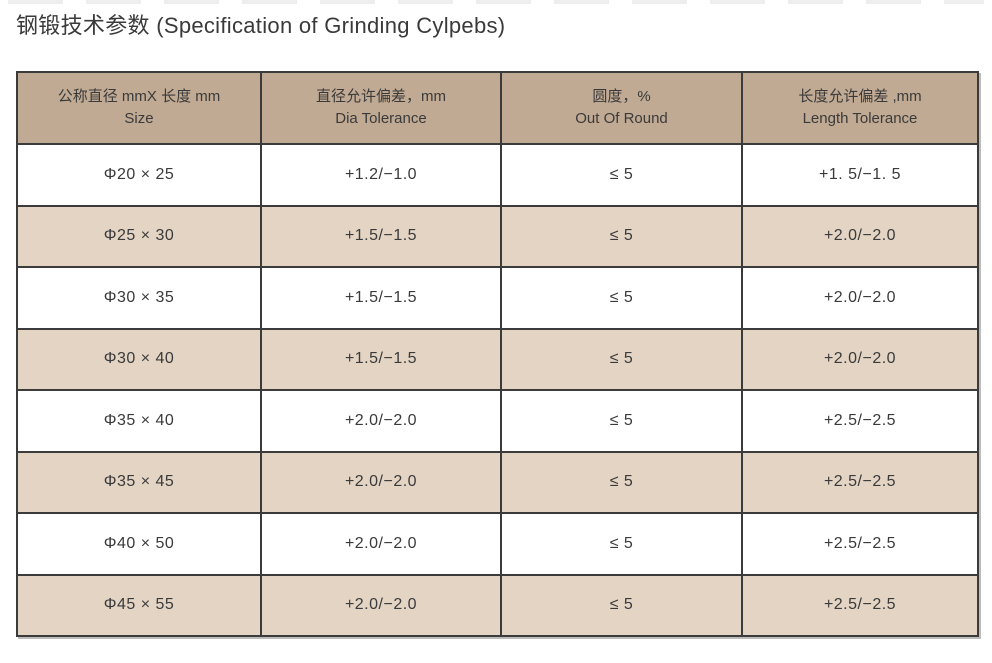  I want to click on column-header-size-zh: 公称直径 mmX 长度 mm, so click(139, 96).